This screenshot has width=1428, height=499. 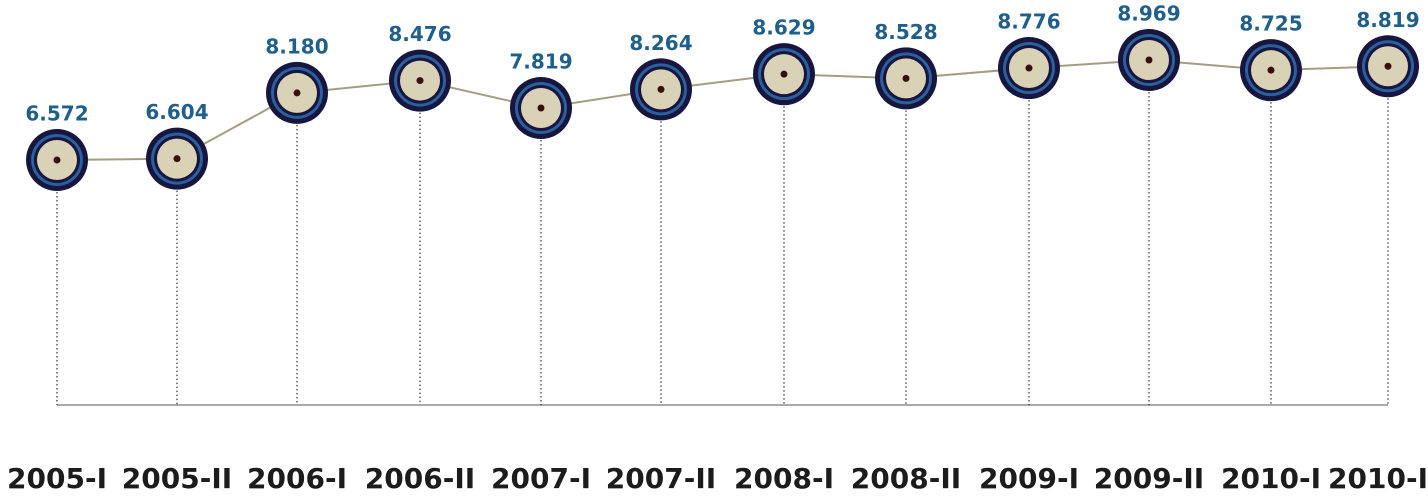 I want to click on x-tick-label: 2005-I, so click(x=57, y=478).